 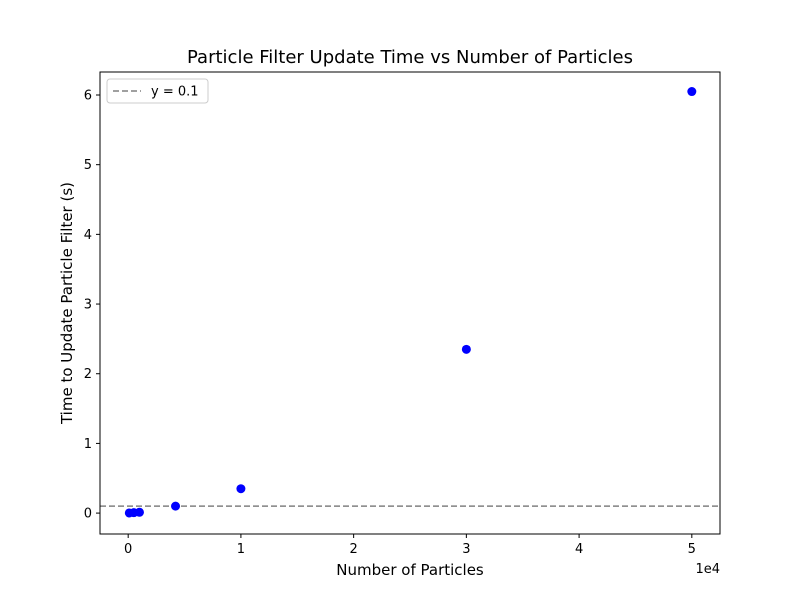 What do you see at coordinates (88, 95) in the screenshot?
I see `y-tick-label: 6` at bounding box center [88, 95].